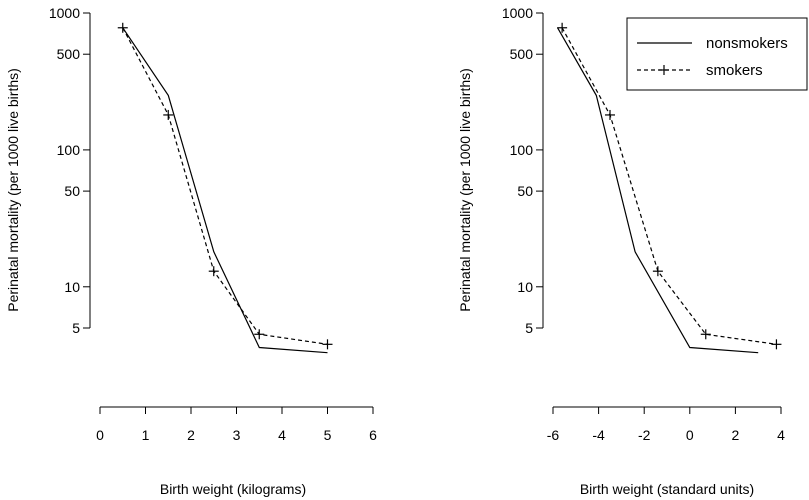 The height and width of the screenshot is (500, 809). Describe the element at coordinates (373, 435) in the screenshot. I see `x-tick-label: 6` at that location.